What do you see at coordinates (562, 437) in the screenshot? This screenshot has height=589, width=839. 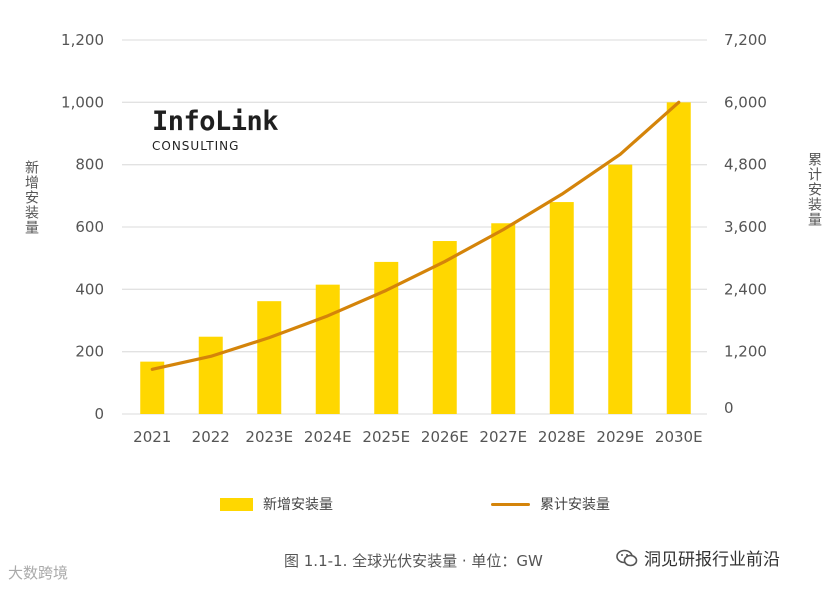 I see `x-tick-label: 2028E` at bounding box center [562, 437].